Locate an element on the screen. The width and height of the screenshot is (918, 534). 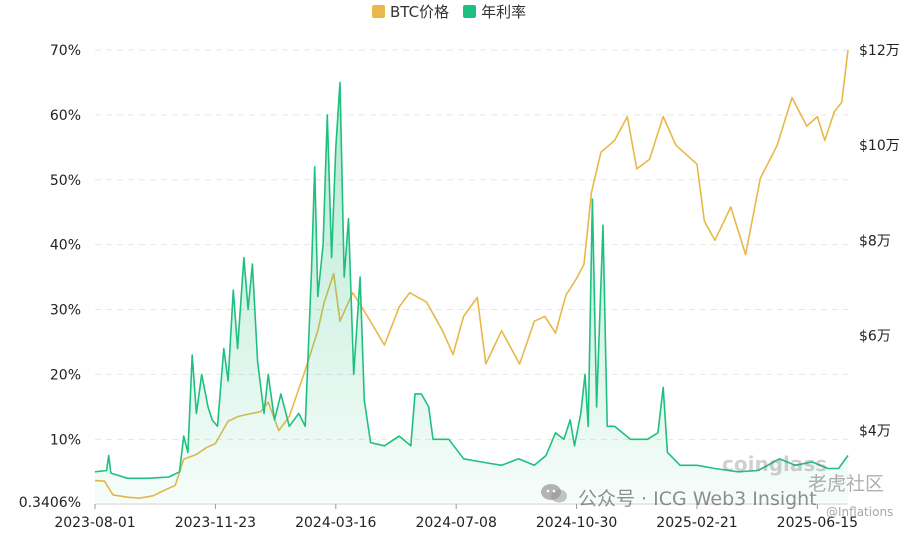
y-axis-left: 0.3406% 10% 20% 30% 40% 50% 60% 70% is located at coordinates (50, 277).